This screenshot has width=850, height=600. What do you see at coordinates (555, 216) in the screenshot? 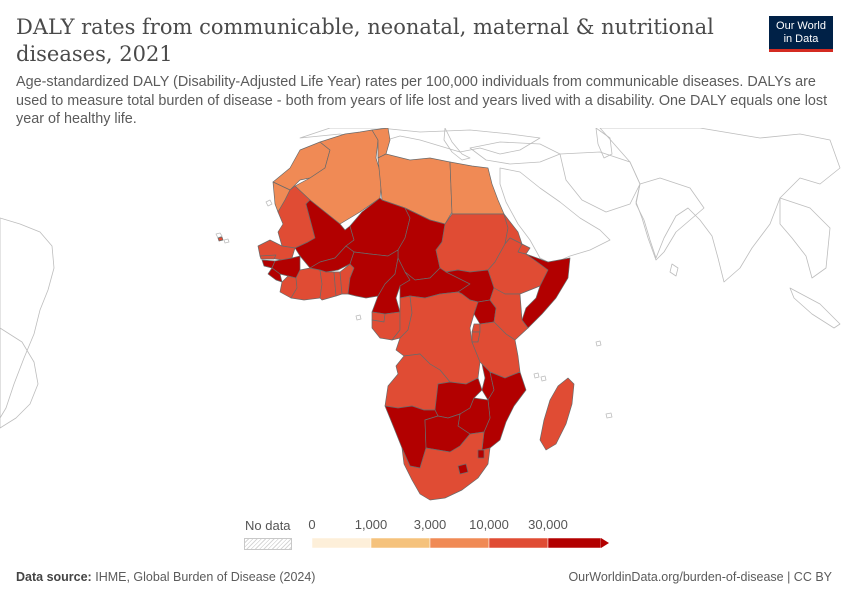
I see `middle-east-outline` at bounding box center [555, 216].